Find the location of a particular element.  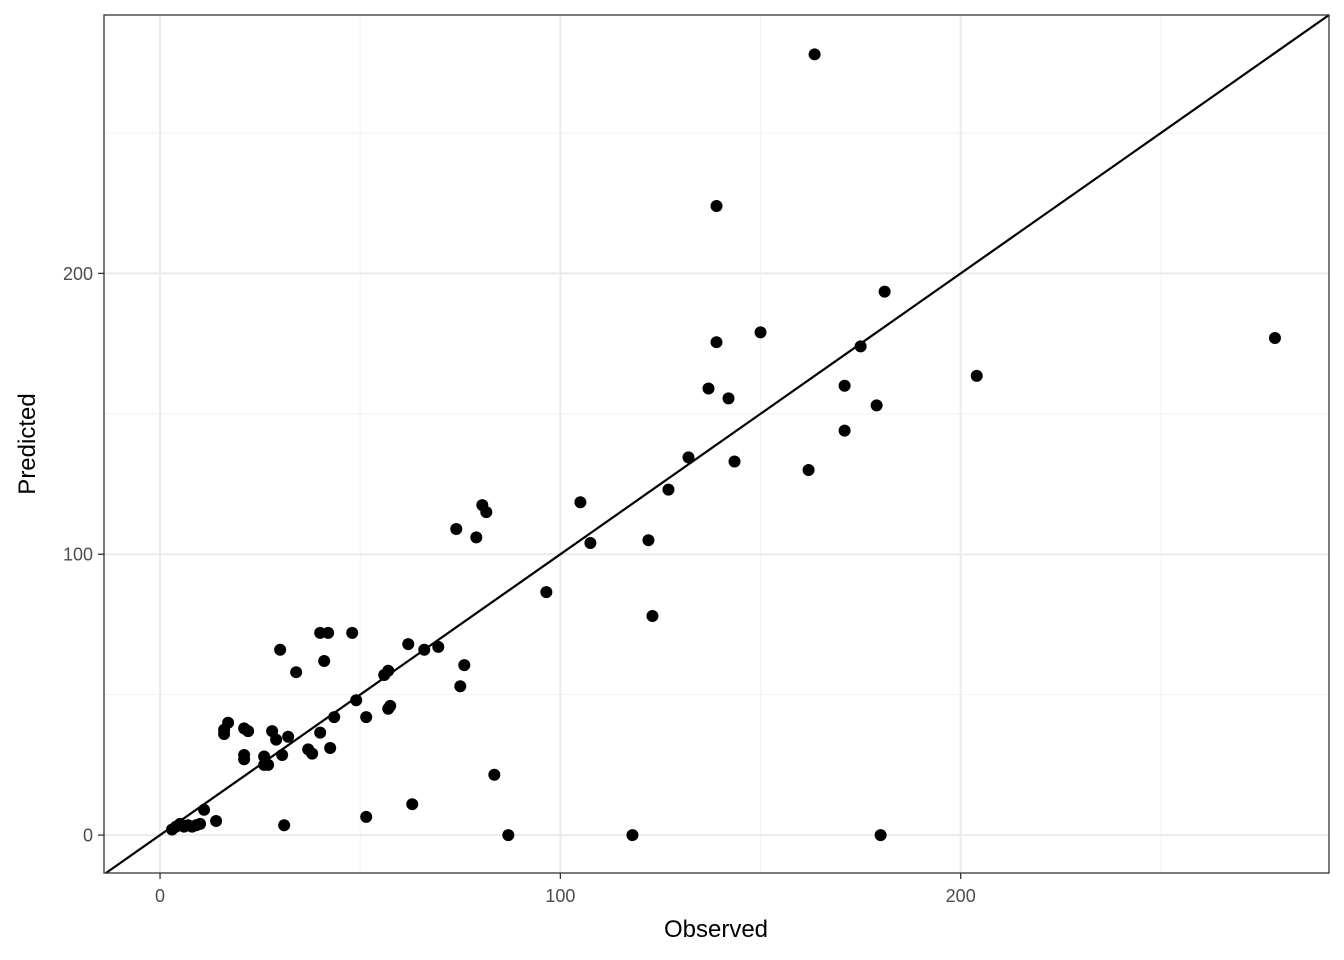

y-axis-ticks: 0 100 200 is located at coordinates (83, 555).